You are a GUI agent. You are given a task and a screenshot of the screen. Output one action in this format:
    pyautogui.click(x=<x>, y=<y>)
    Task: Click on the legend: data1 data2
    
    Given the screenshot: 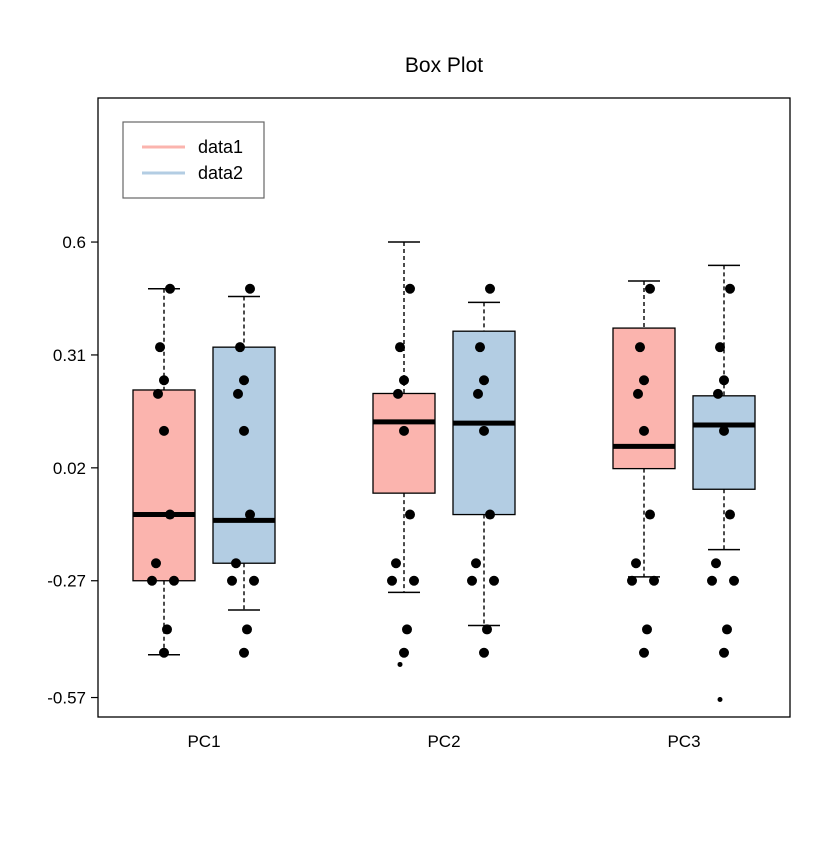 What is the action you would take?
    pyautogui.click(x=193, y=160)
    